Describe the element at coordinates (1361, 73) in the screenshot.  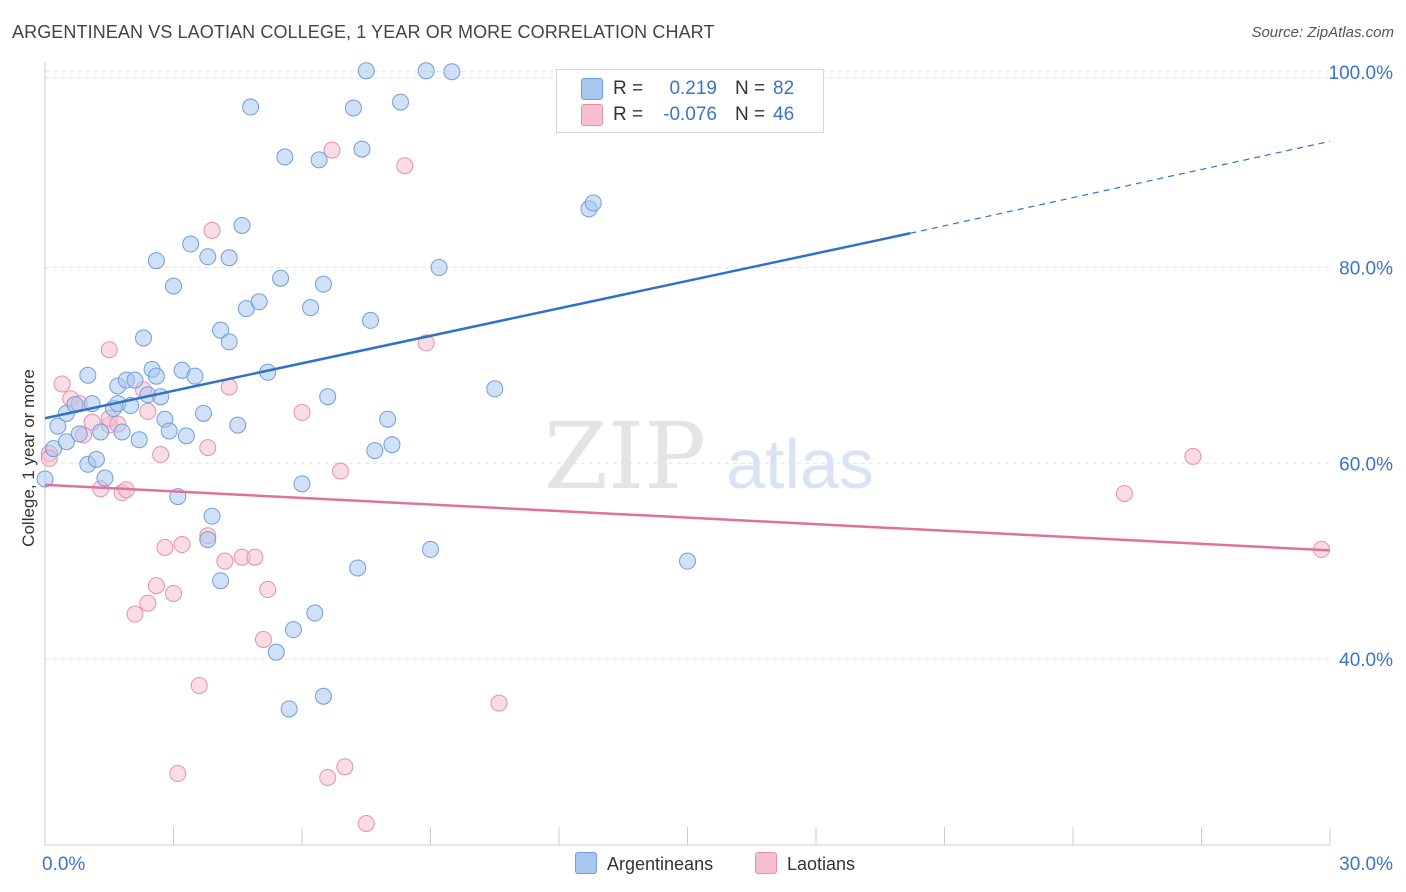
I see `y-tick-label: 100.0%` at that location.